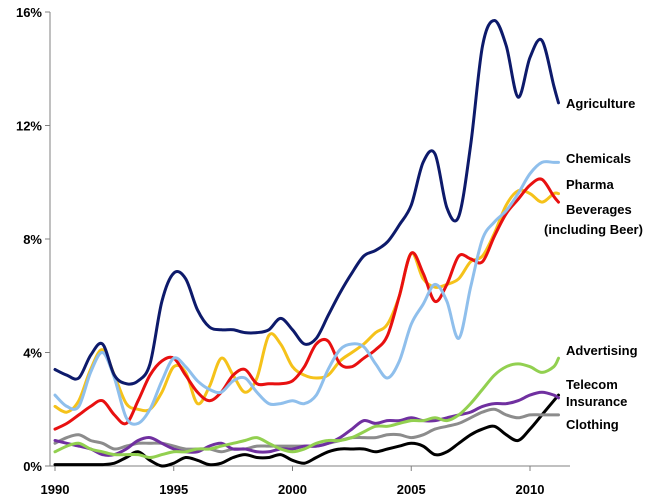 The width and height of the screenshot is (664, 500). Describe the element at coordinates (32, 239) in the screenshot. I see `y-tick-label: 8%` at that location.